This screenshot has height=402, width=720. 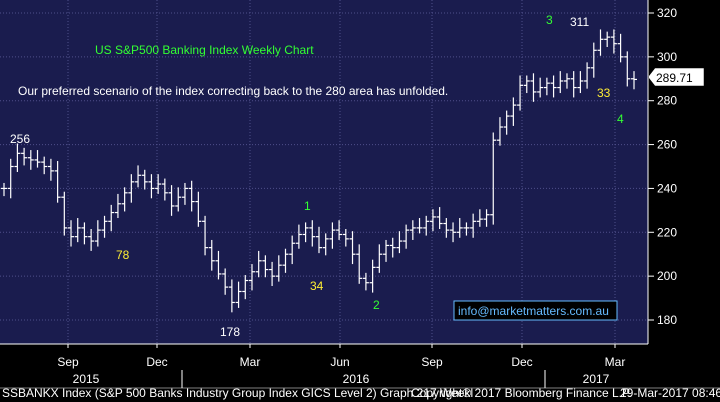 I want to click on y-tick-label-240: 240, so click(x=667, y=188).